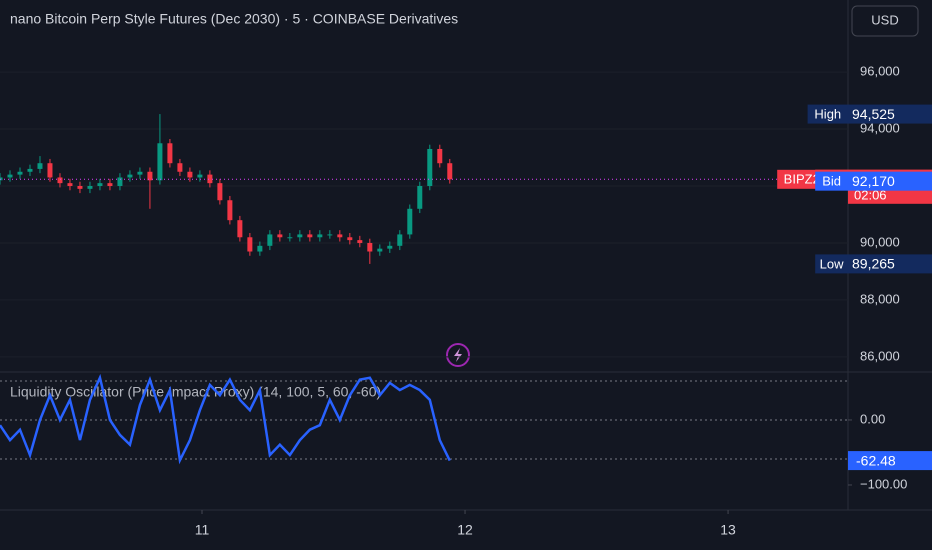 Image resolution: width=932 pixels, height=550 pixels. I want to click on lightning, so click(458, 355).